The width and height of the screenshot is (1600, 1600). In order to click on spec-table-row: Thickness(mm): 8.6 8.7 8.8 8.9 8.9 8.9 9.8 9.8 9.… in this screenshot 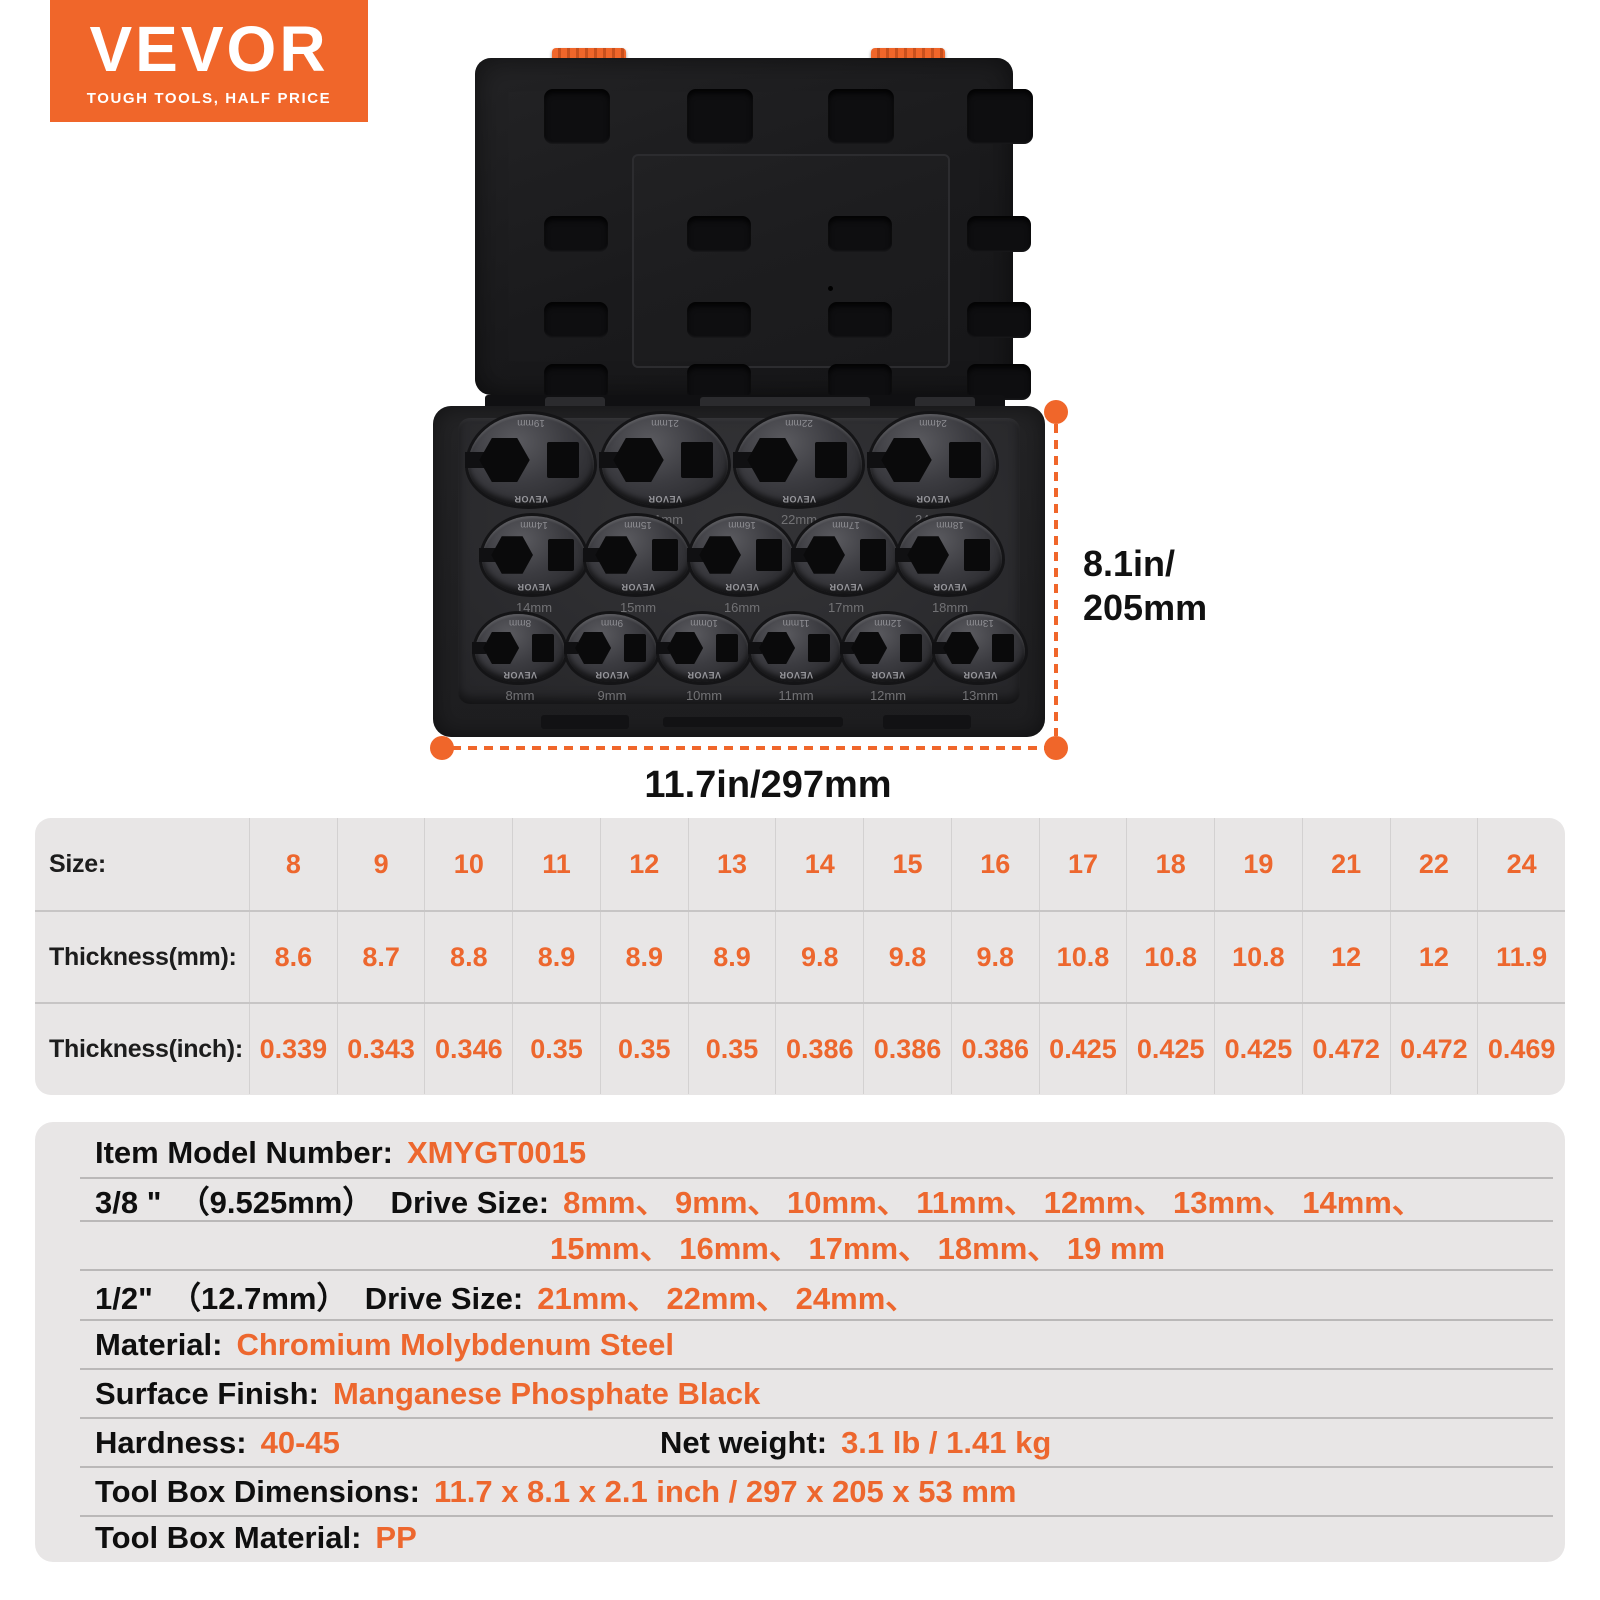, I will do `click(800, 956)`.